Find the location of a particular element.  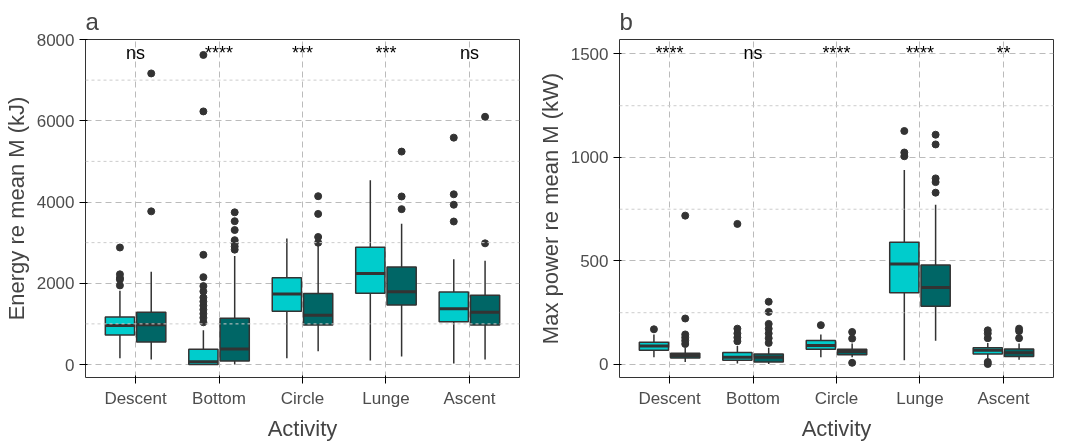

annotation: ** is located at coordinates (1003, 52).